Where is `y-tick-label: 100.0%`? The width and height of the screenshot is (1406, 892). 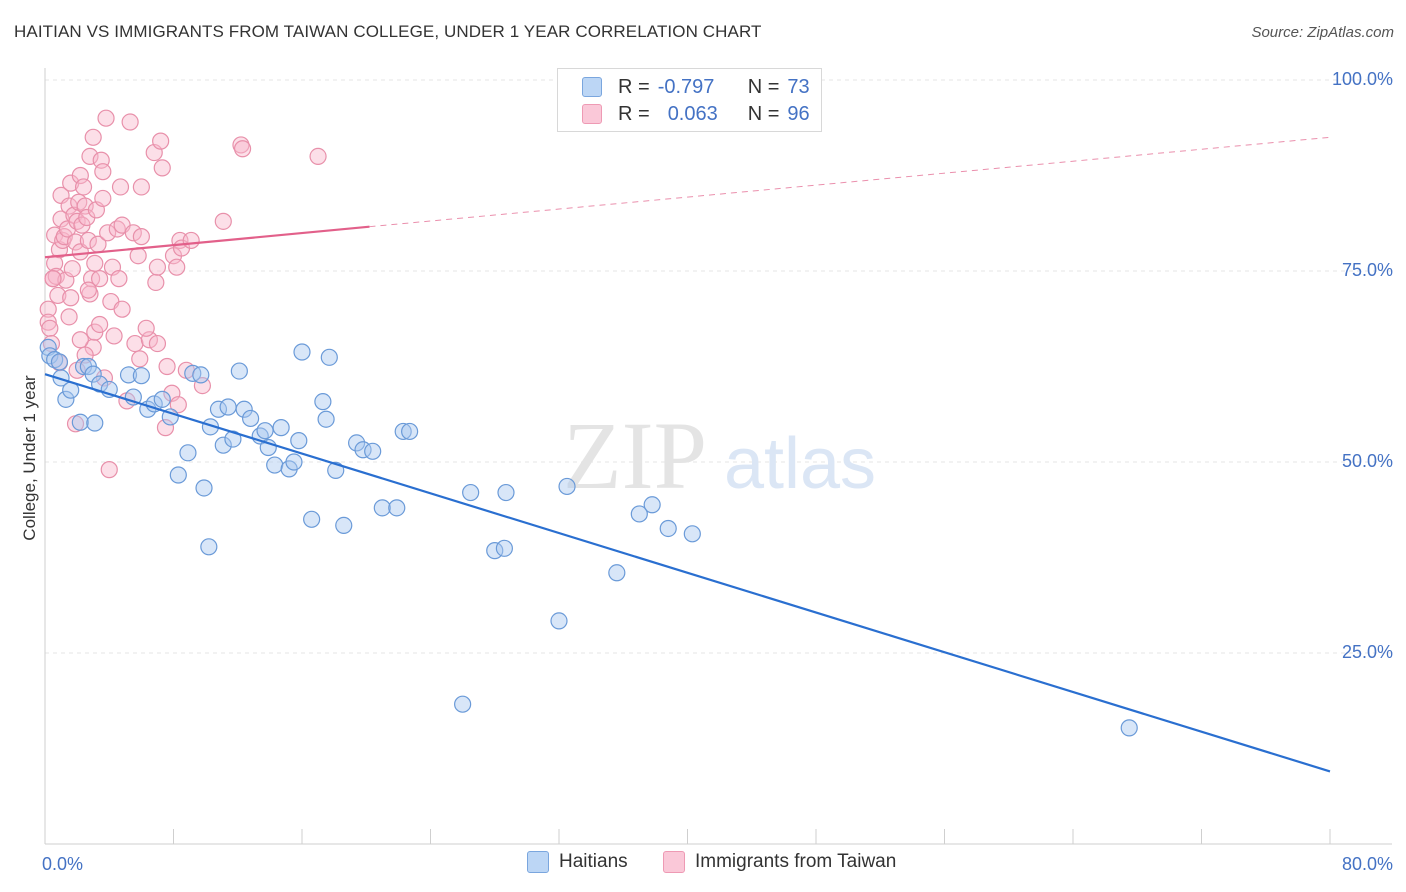 y-tick-label: 100.0% is located at coordinates (1362, 79).